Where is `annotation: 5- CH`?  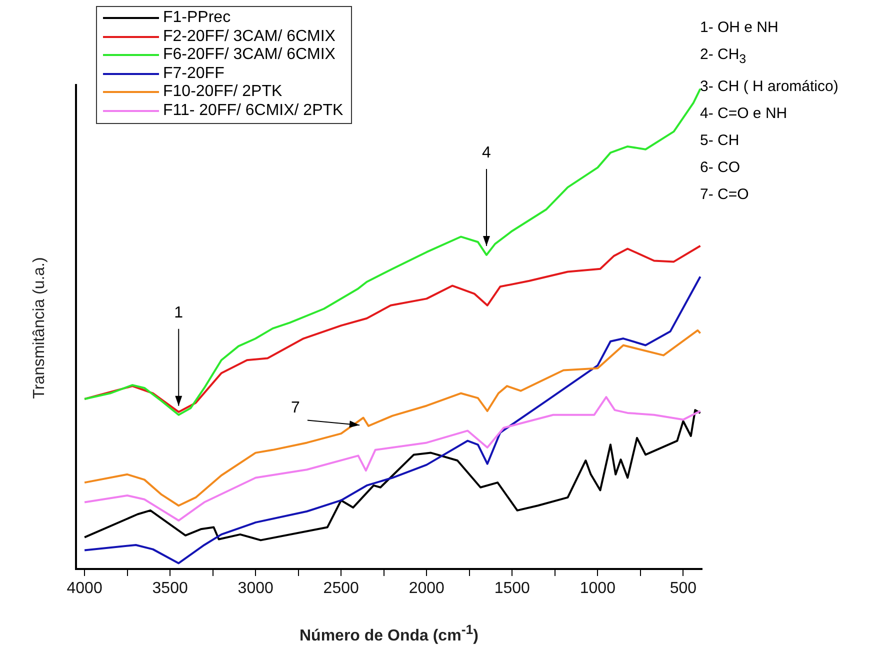
annotation: 5- CH is located at coordinates (720, 141).